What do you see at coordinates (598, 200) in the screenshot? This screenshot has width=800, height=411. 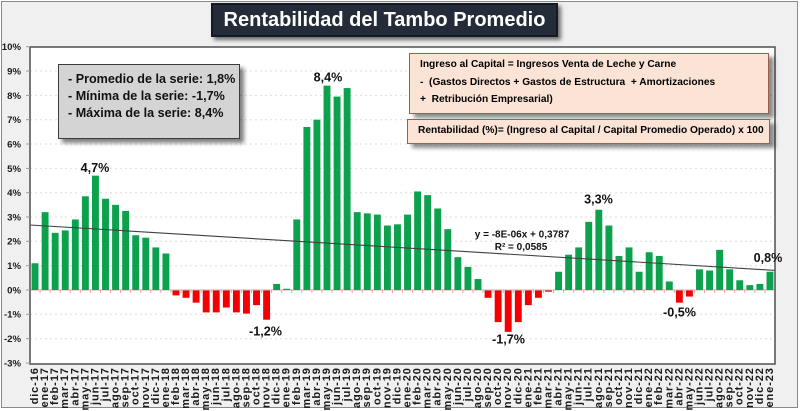 I see `svg-text: 3,3%` at bounding box center [598, 200].